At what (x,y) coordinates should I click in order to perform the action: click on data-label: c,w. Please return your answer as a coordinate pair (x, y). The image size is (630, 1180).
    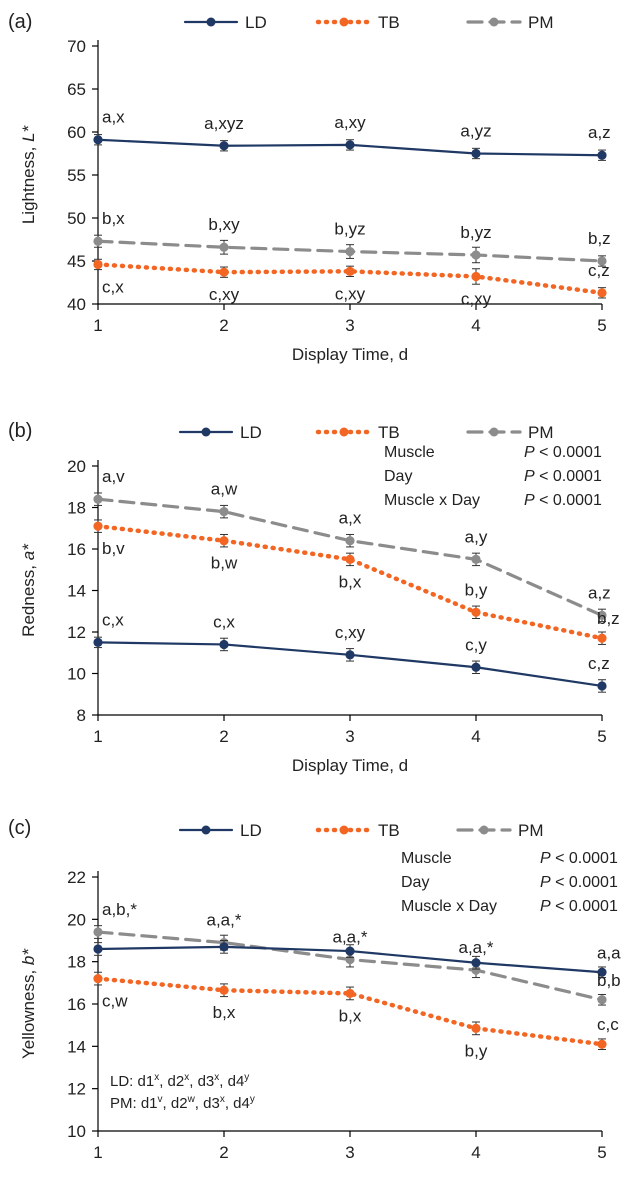
    Looking at the image, I should click on (115, 1001).